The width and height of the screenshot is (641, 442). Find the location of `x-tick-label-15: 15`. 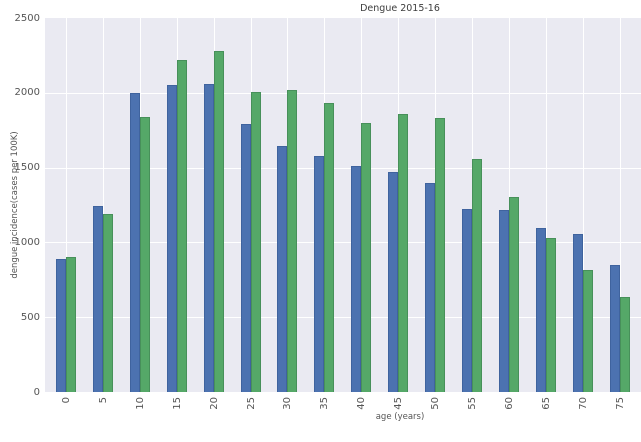

x-tick-label-15: 15 is located at coordinates (177, 403).